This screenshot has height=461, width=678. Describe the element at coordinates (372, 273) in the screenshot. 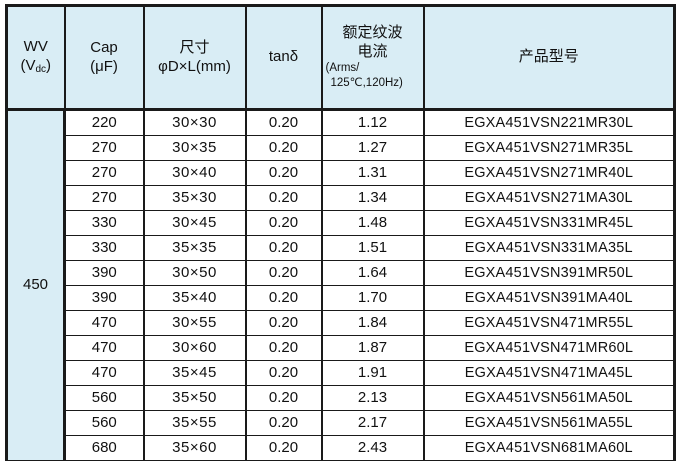

I see `ripple-cell: 1.64` at that location.